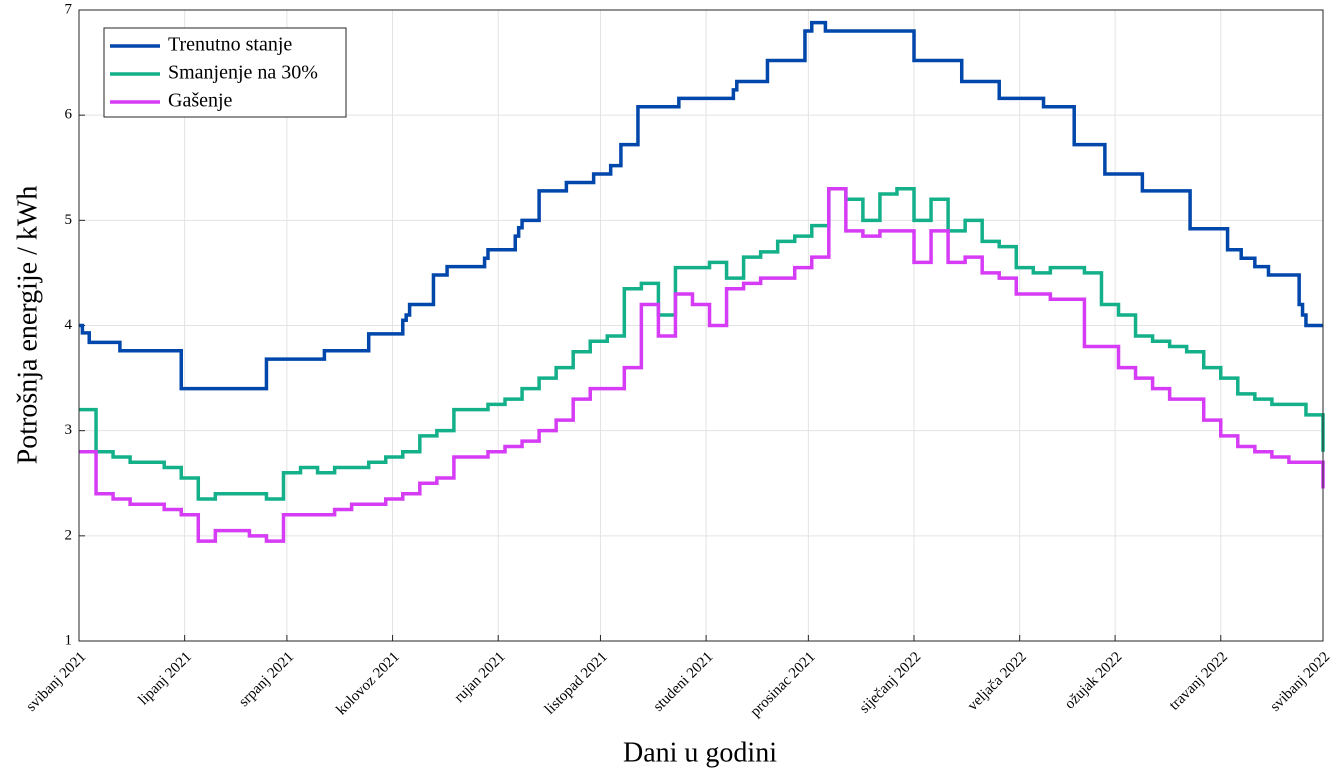 This screenshot has width=1341, height=777. Describe the element at coordinates (243, 73) in the screenshot. I see `legend-label: Smanjenje na 30%` at that location.